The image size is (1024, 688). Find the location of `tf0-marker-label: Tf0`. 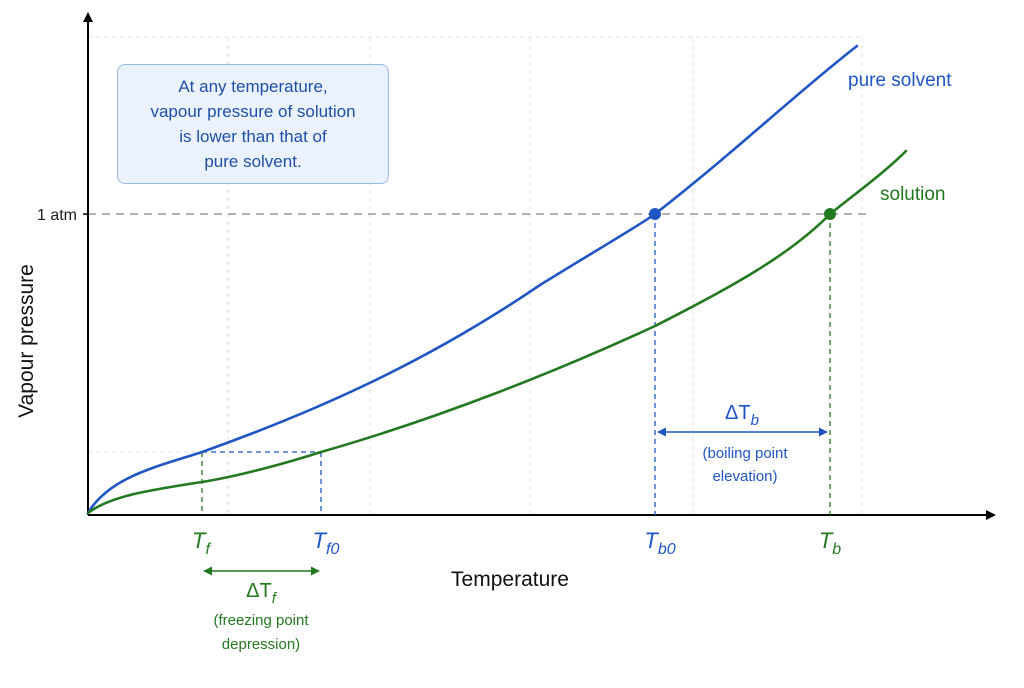

tf0-marker-label: Tf0 is located at coordinates (326, 543).